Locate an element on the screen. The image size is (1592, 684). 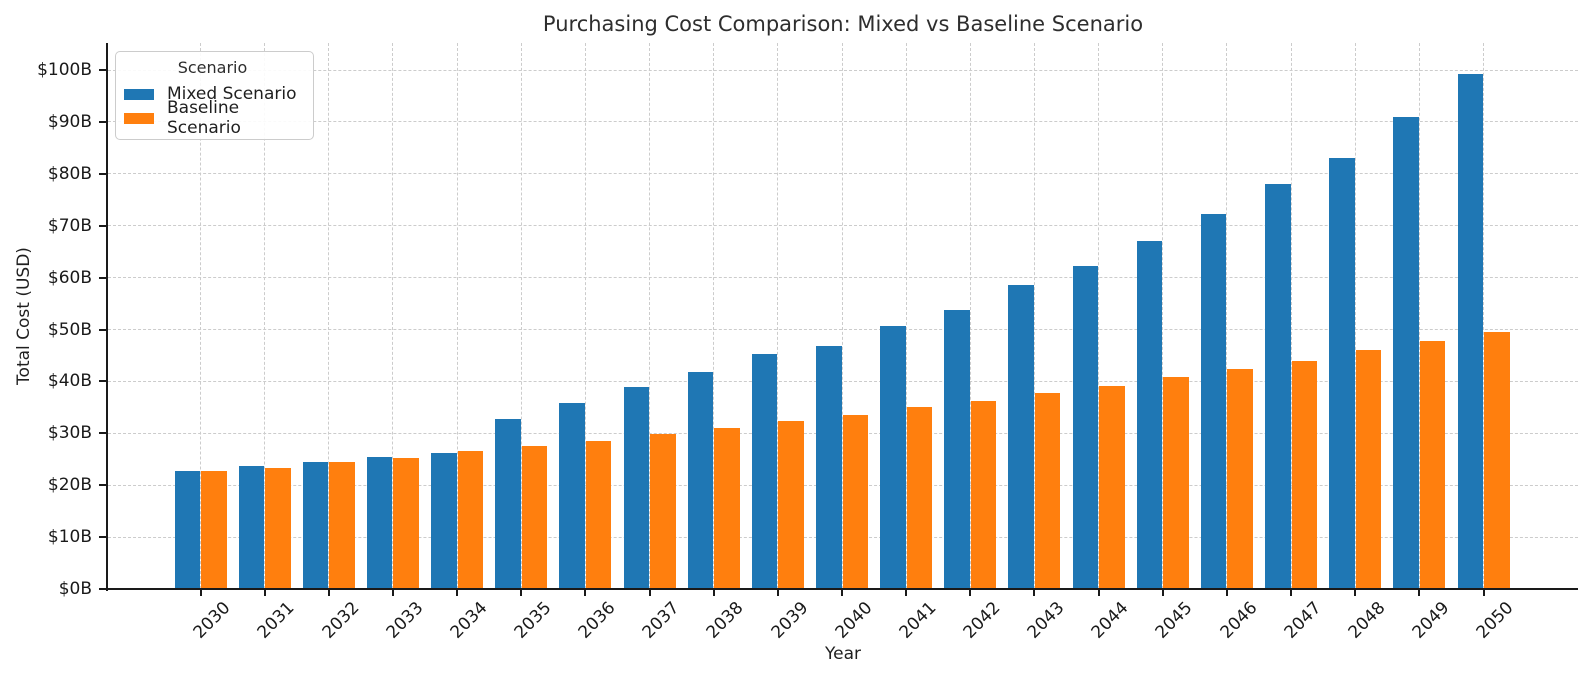
bar-baseline-2036 is located at coordinates (598, 514).